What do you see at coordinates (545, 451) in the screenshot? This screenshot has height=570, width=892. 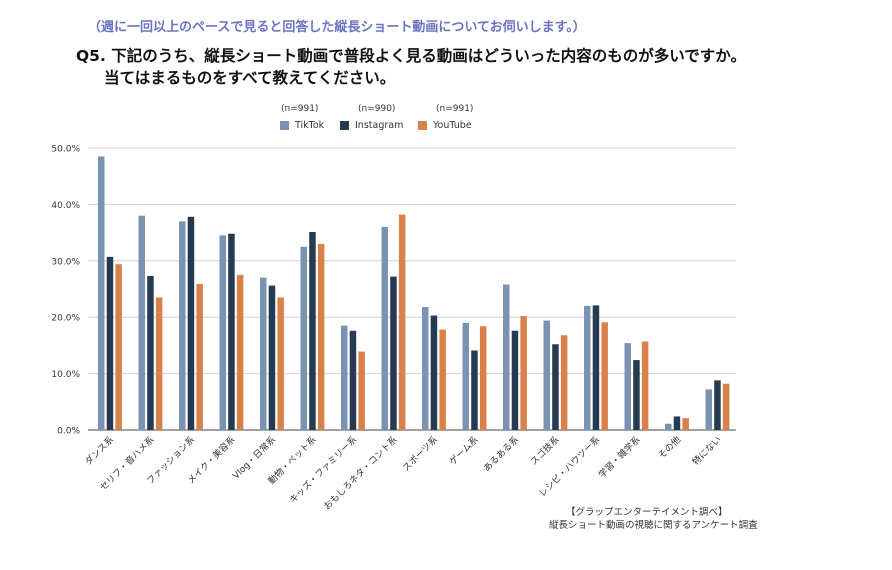 I see `category-label: スゴ技系` at bounding box center [545, 451].